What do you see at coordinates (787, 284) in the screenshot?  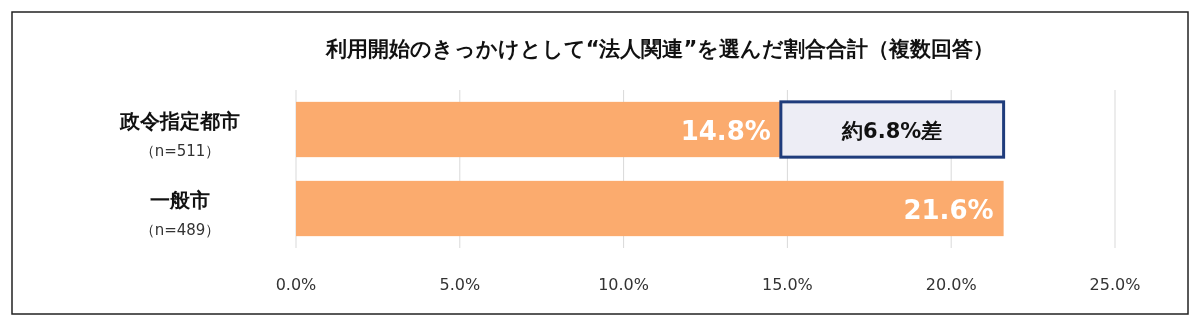 I see `x-tick-label: 15.0%` at bounding box center [787, 284].